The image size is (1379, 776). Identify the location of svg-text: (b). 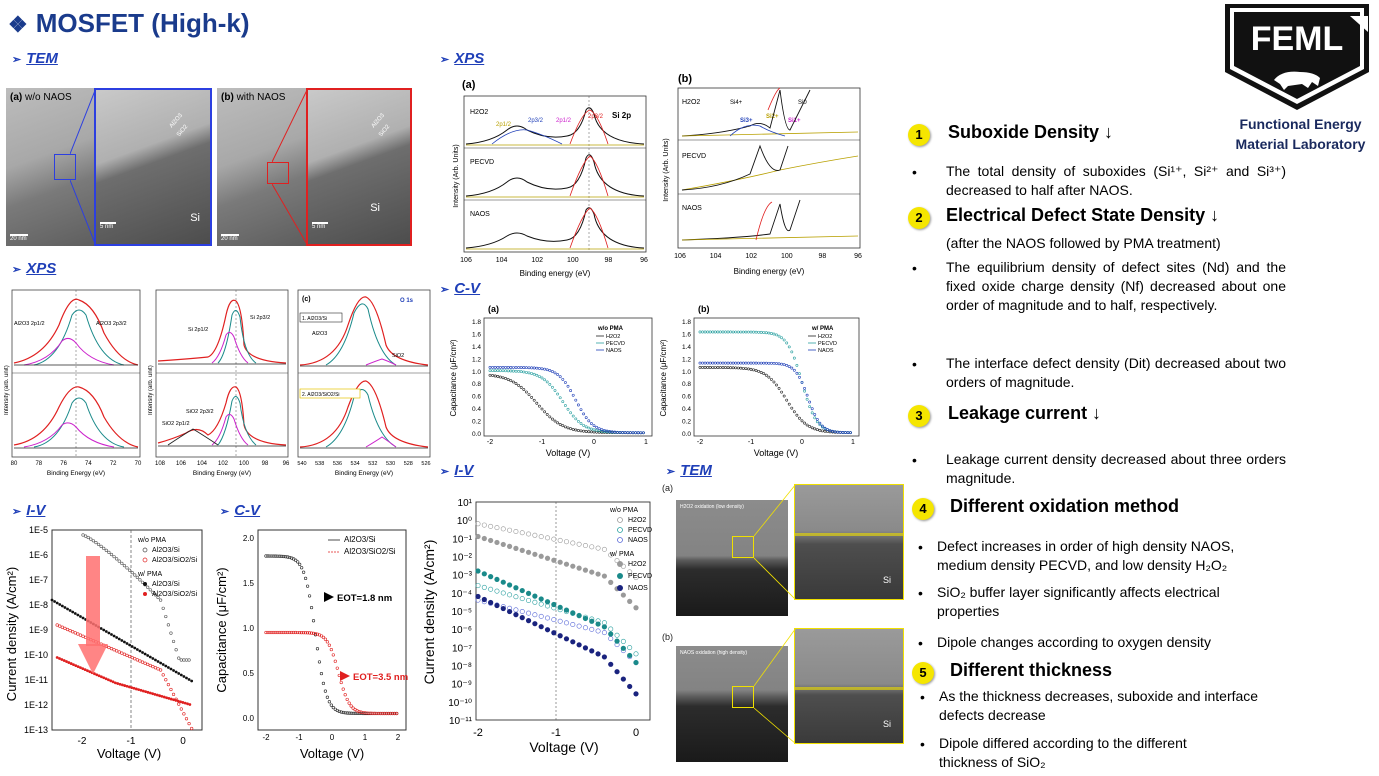
(685, 79).